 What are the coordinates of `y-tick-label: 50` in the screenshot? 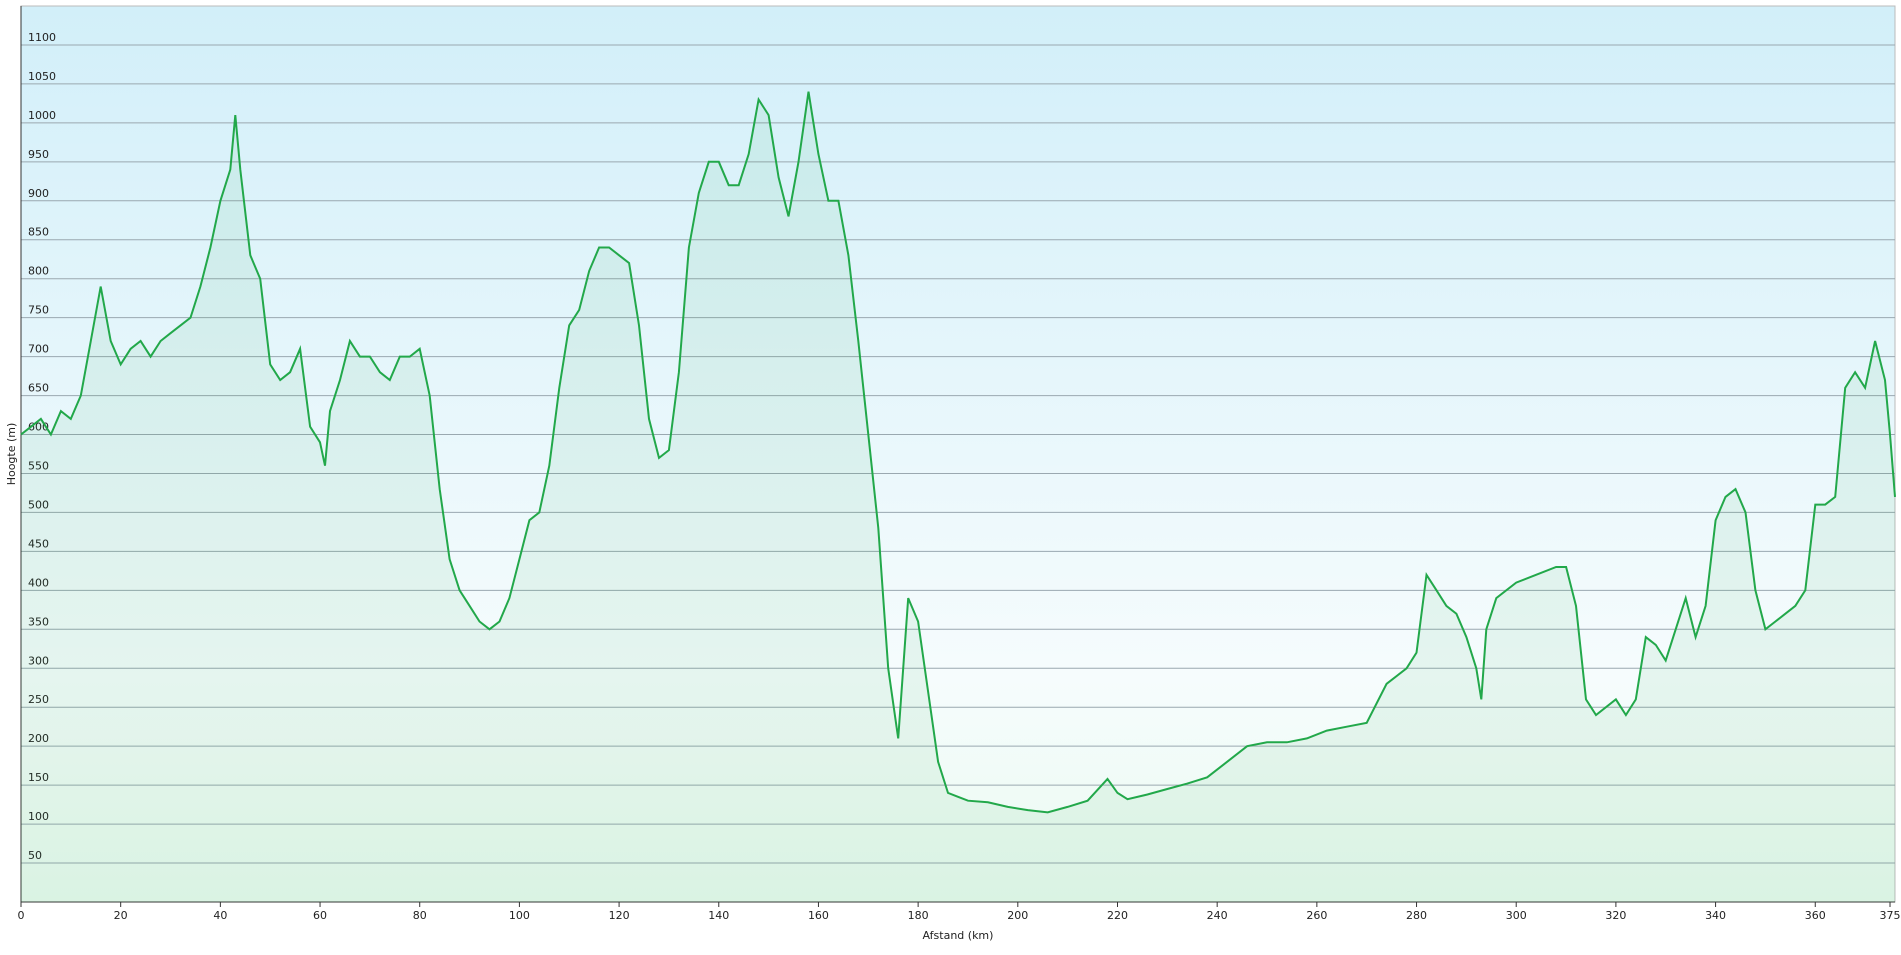 It's located at (35, 855).